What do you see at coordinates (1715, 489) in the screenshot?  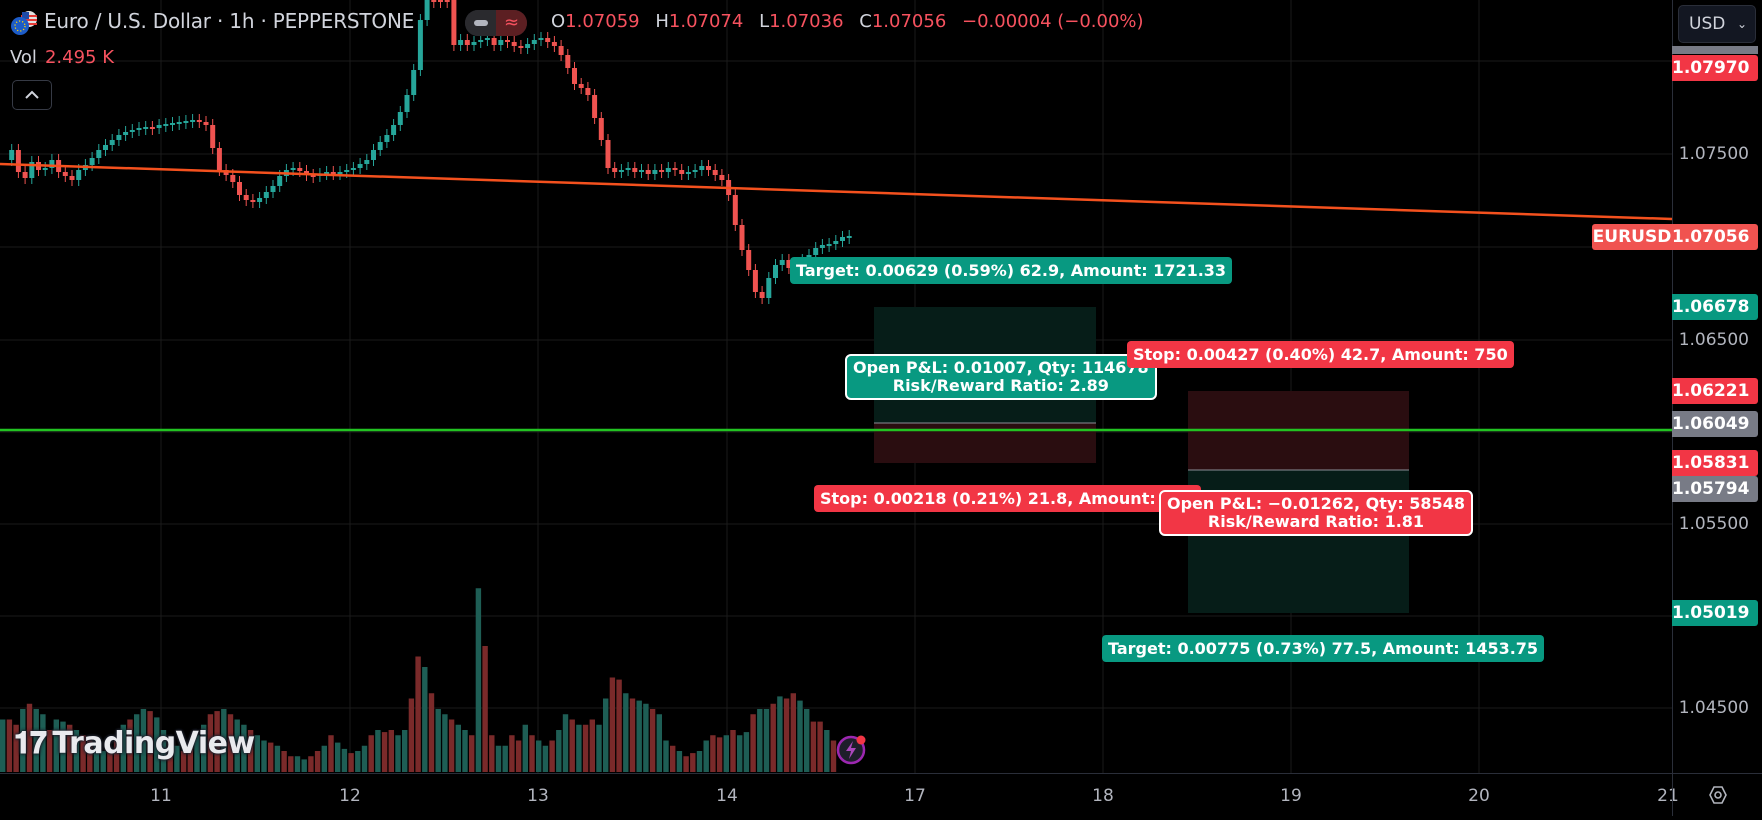 I see `price-tag-short-entry: 1.05794` at bounding box center [1715, 489].